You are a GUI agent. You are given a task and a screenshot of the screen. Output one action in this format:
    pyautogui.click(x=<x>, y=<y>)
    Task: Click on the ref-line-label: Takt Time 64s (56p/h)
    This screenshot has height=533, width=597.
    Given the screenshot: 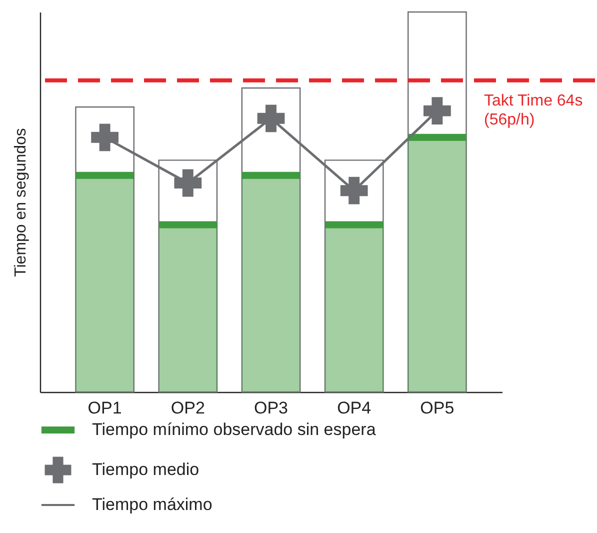 What is the action you would take?
    pyautogui.click(x=533, y=110)
    